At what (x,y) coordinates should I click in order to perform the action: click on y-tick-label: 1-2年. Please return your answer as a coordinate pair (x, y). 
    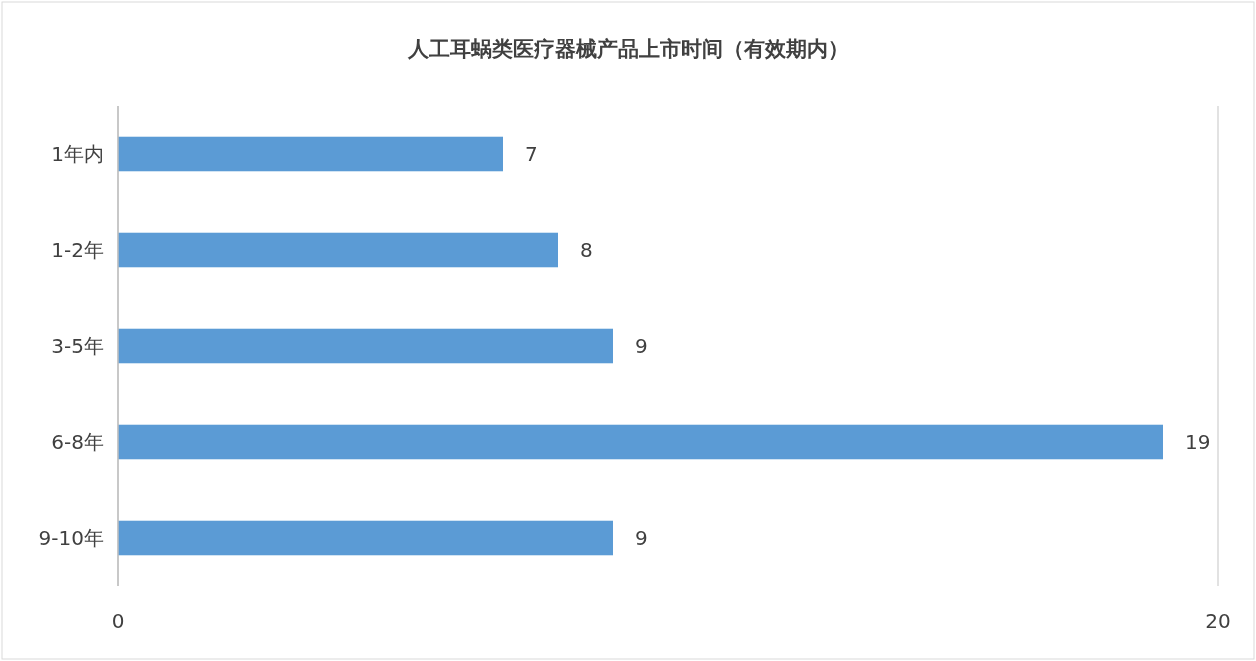
    Looking at the image, I should click on (77, 250).